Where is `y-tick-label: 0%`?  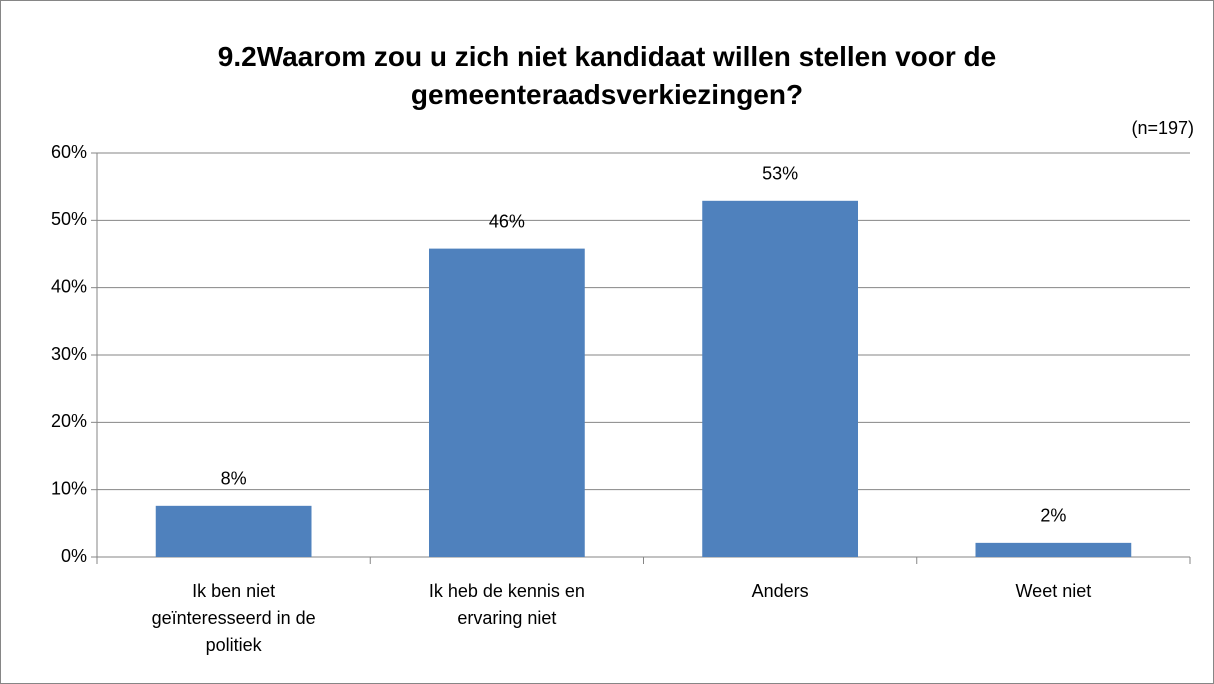
y-tick-label: 0% is located at coordinates (74, 556).